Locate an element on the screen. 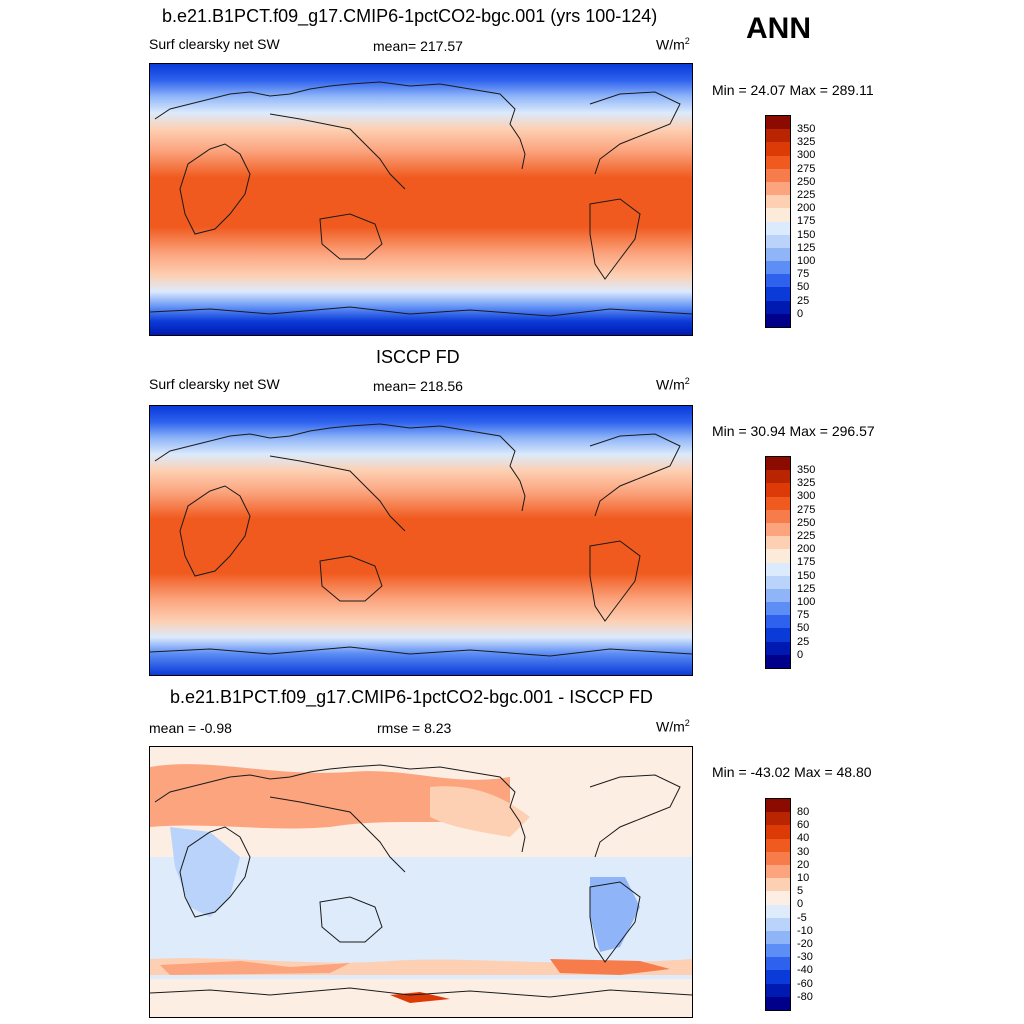 This screenshot has width=1024, height=1024. panel3-minmax: Min = -43.02 Max = 48.80 is located at coordinates (792, 772).